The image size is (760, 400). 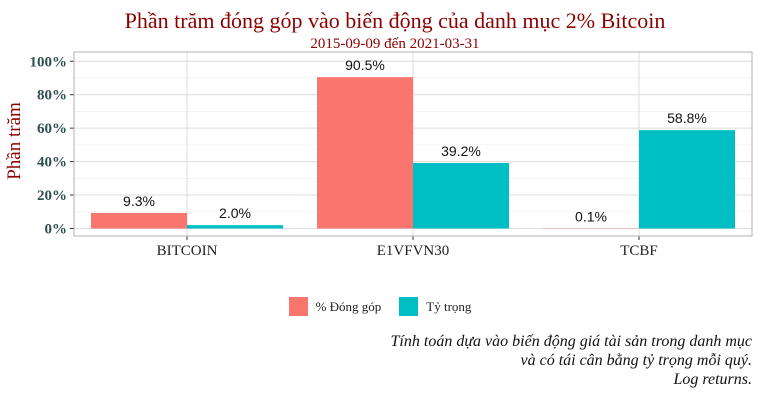 I want to click on legend-swatch-weight, so click(x=409, y=306).